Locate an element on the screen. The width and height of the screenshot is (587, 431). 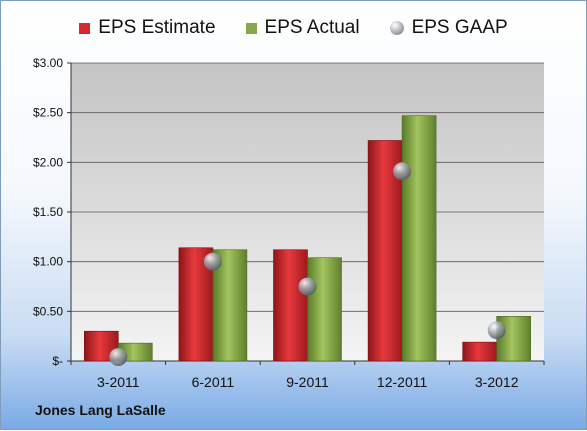
legend-label-estimate: EPS Estimate is located at coordinates (157, 27).